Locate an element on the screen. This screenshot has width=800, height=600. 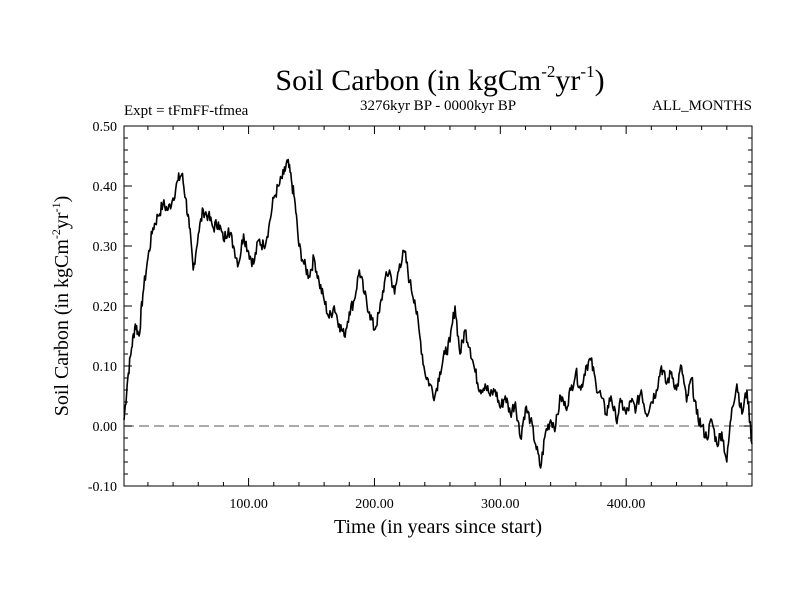
y-axis-label-main: Soil Carbon (in kgCm is located at coordinates (62, 328).